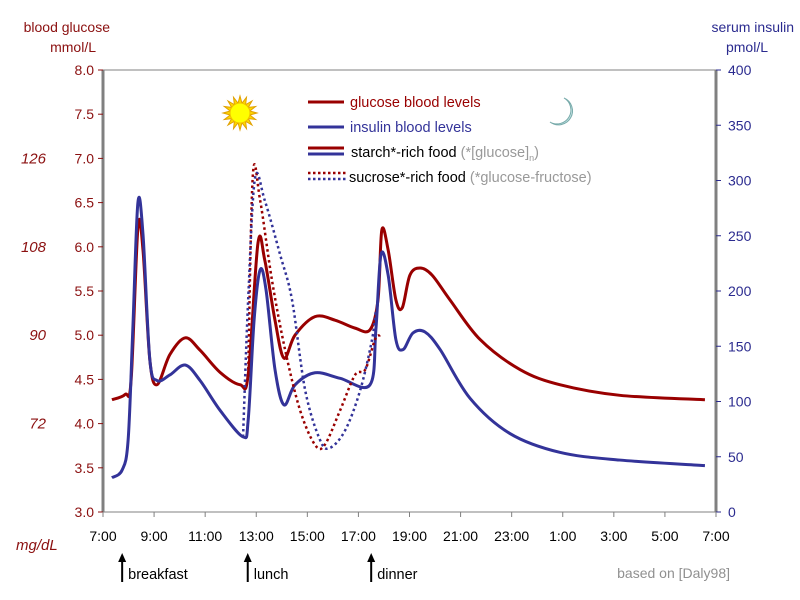  What do you see at coordinates (85, 203) in the screenshot?
I see `left-tick-label: 6.5` at bounding box center [85, 203].